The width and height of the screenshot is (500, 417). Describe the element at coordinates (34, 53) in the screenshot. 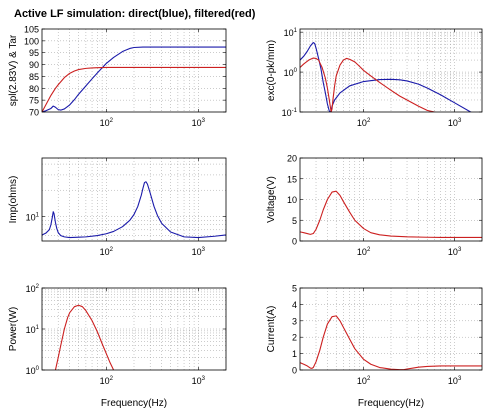

I see `y-tick-label: 95` at that location.